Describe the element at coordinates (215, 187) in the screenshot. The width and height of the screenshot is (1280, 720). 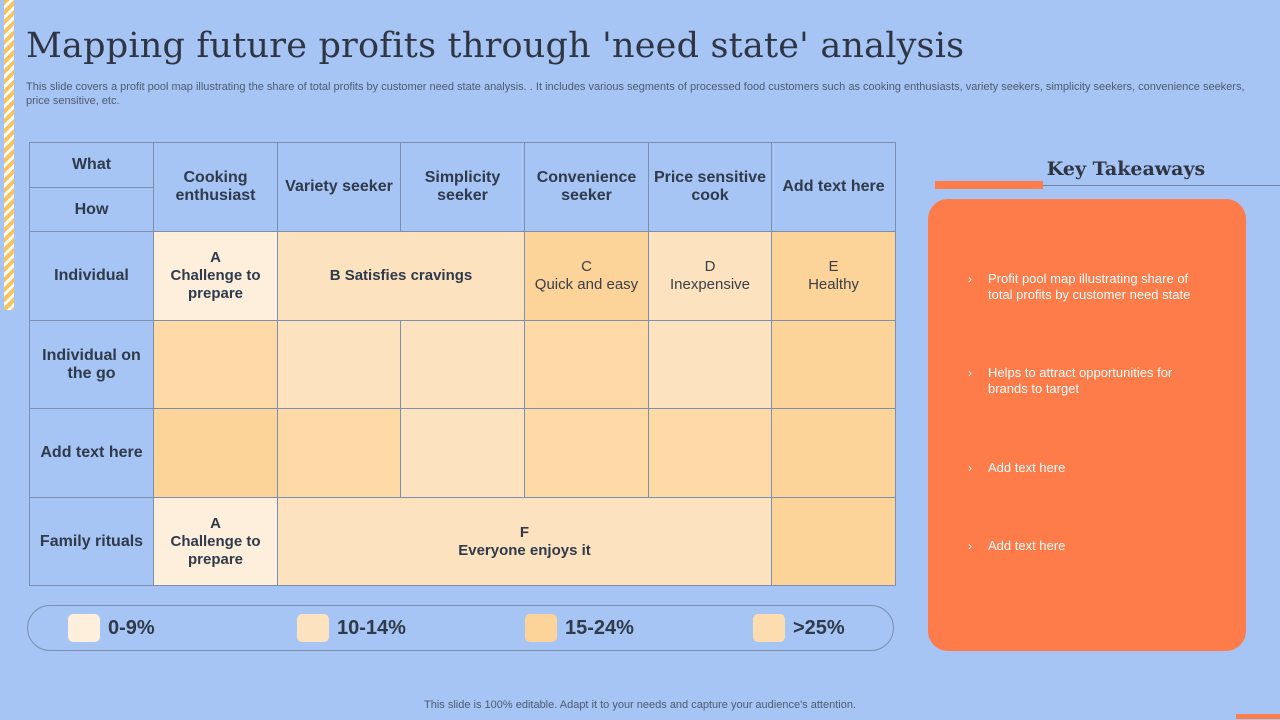
I see `column-header: Cooking enthusiast` at that location.